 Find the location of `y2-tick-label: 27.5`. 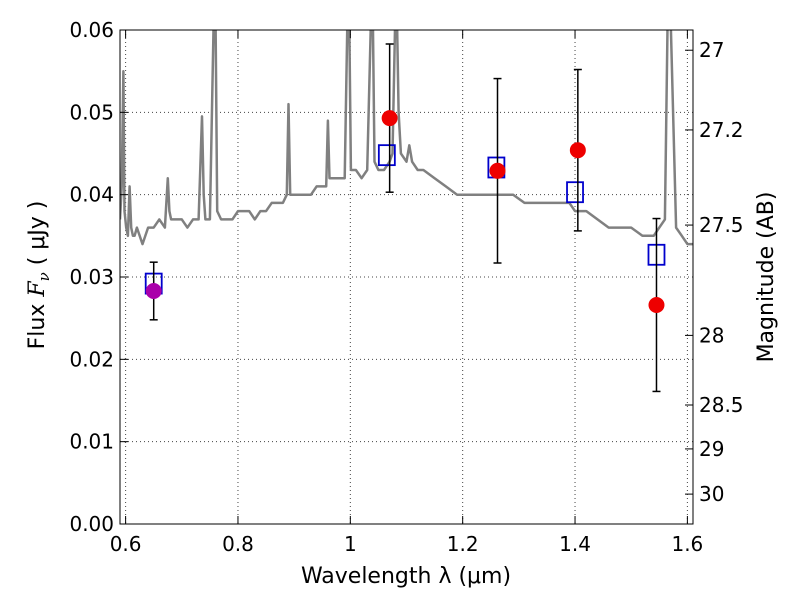

y2-tick-label: 27.5 is located at coordinates (721, 225).